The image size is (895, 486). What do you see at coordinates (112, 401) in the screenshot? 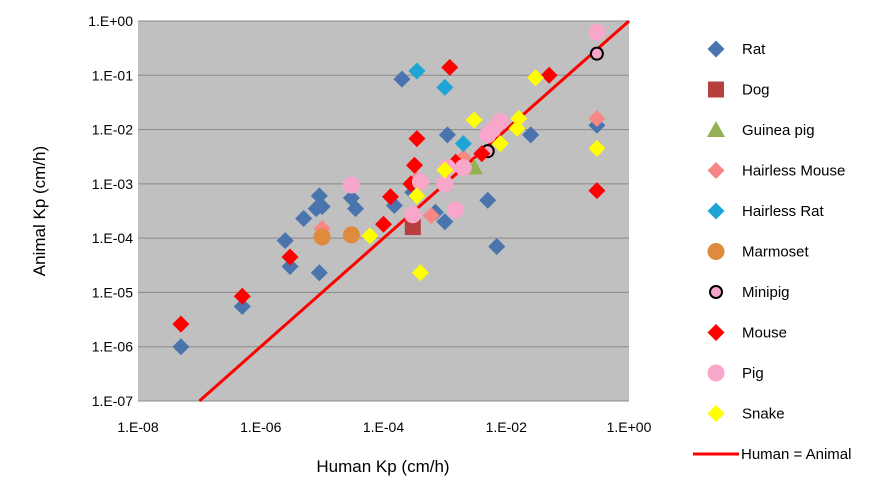
I see `y-tick-label: 1.E-07` at bounding box center [112, 401].